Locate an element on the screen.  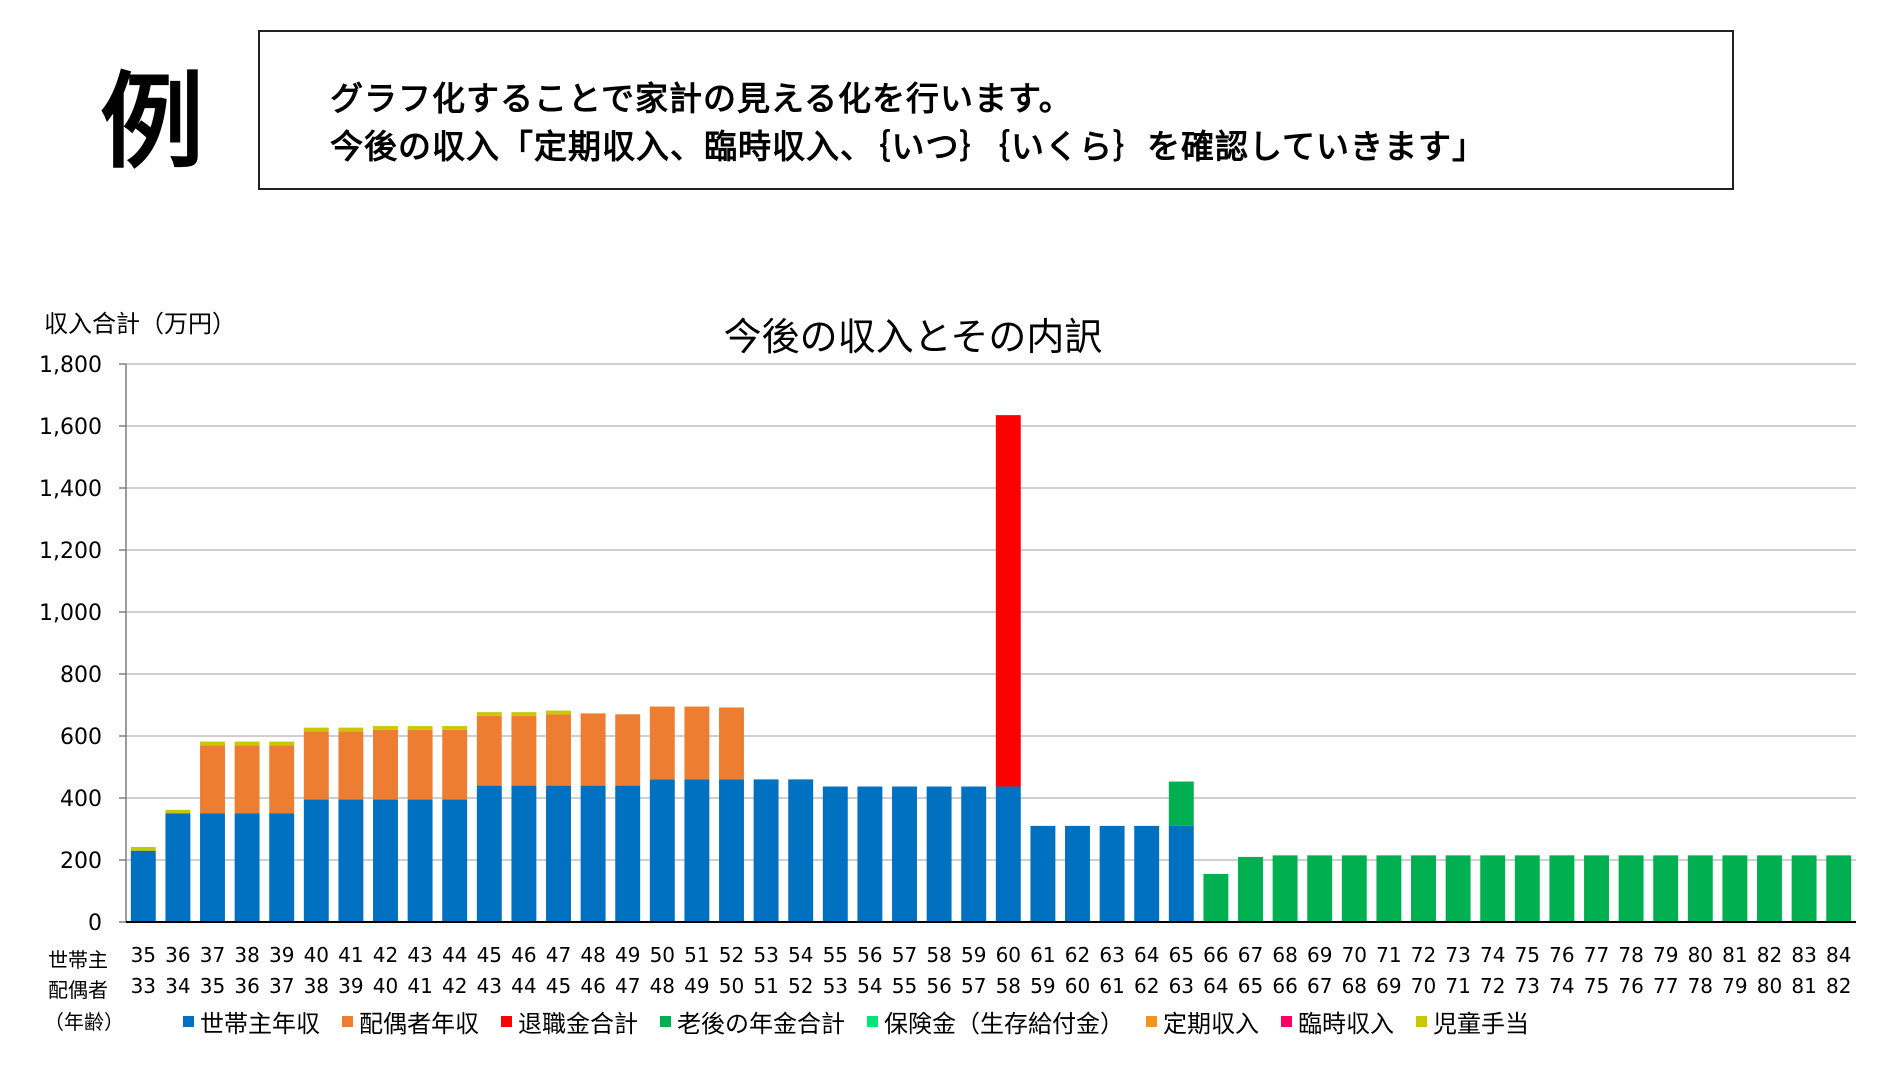
legend-item: 退職金合計 is located at coordinates (569, 1021).